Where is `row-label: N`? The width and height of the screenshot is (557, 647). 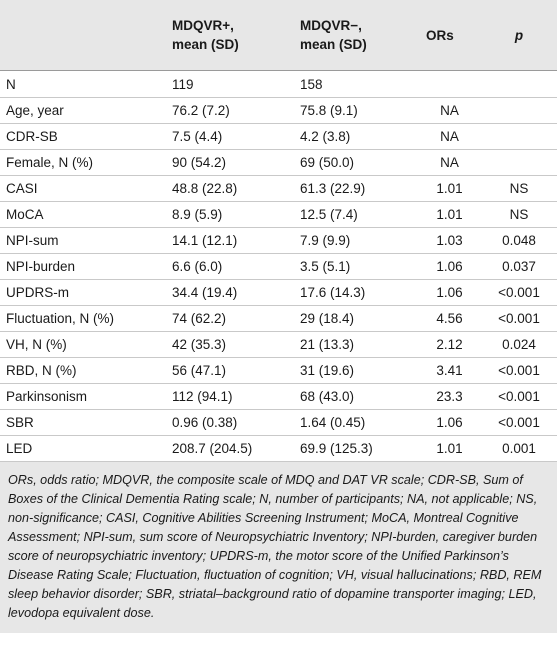 row-label: N is located at coordinates (70, 84).